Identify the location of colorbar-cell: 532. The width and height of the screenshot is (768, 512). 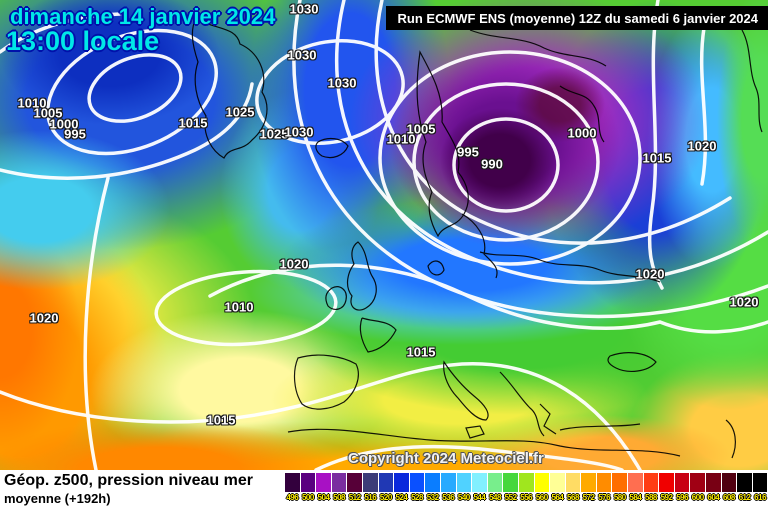
(432, 487).